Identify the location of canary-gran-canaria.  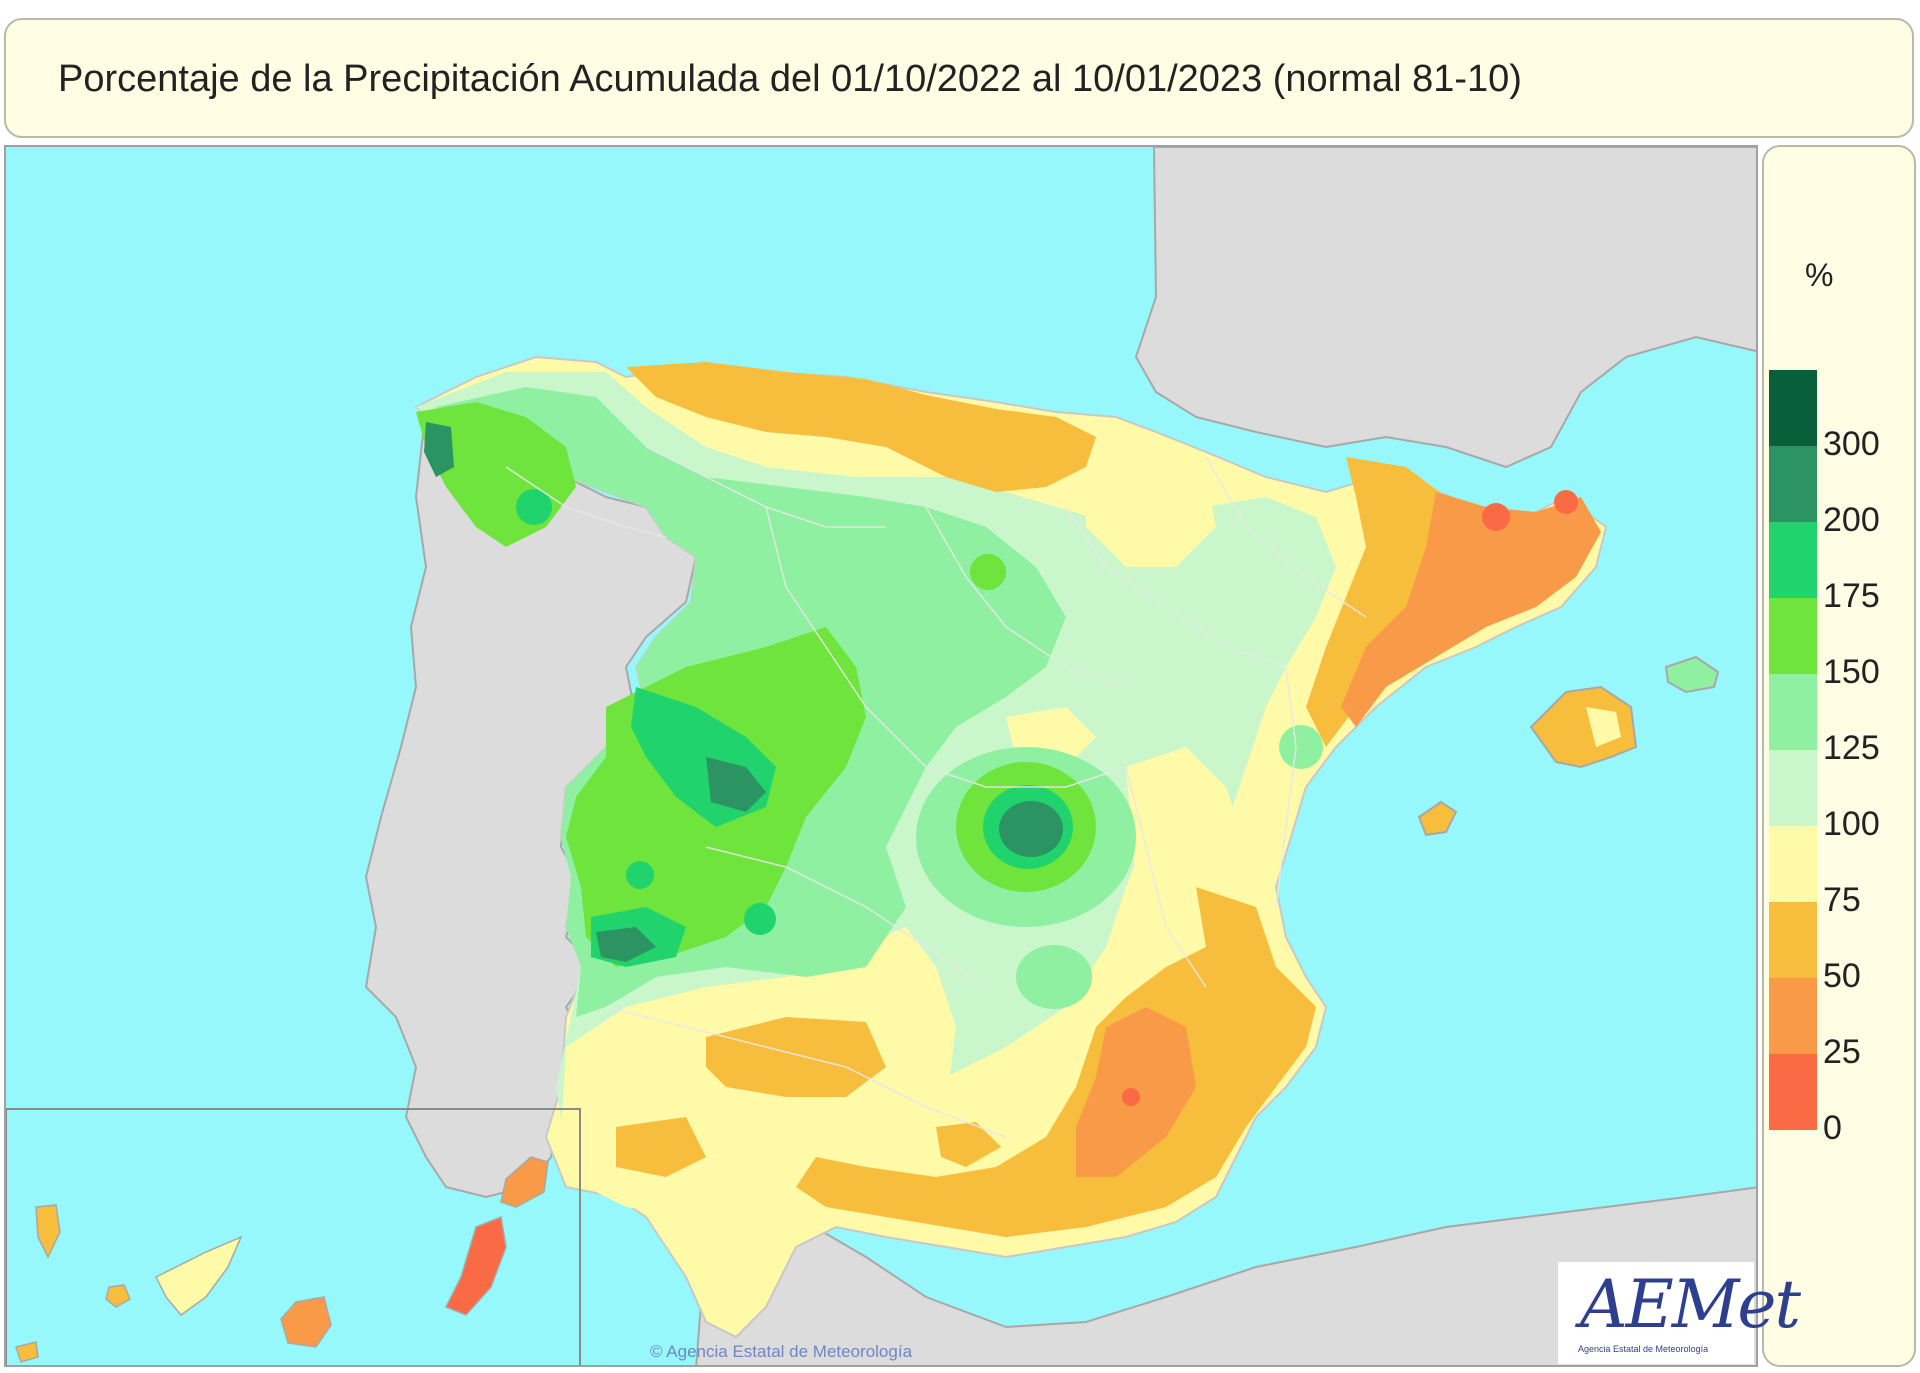
(306, 1322).